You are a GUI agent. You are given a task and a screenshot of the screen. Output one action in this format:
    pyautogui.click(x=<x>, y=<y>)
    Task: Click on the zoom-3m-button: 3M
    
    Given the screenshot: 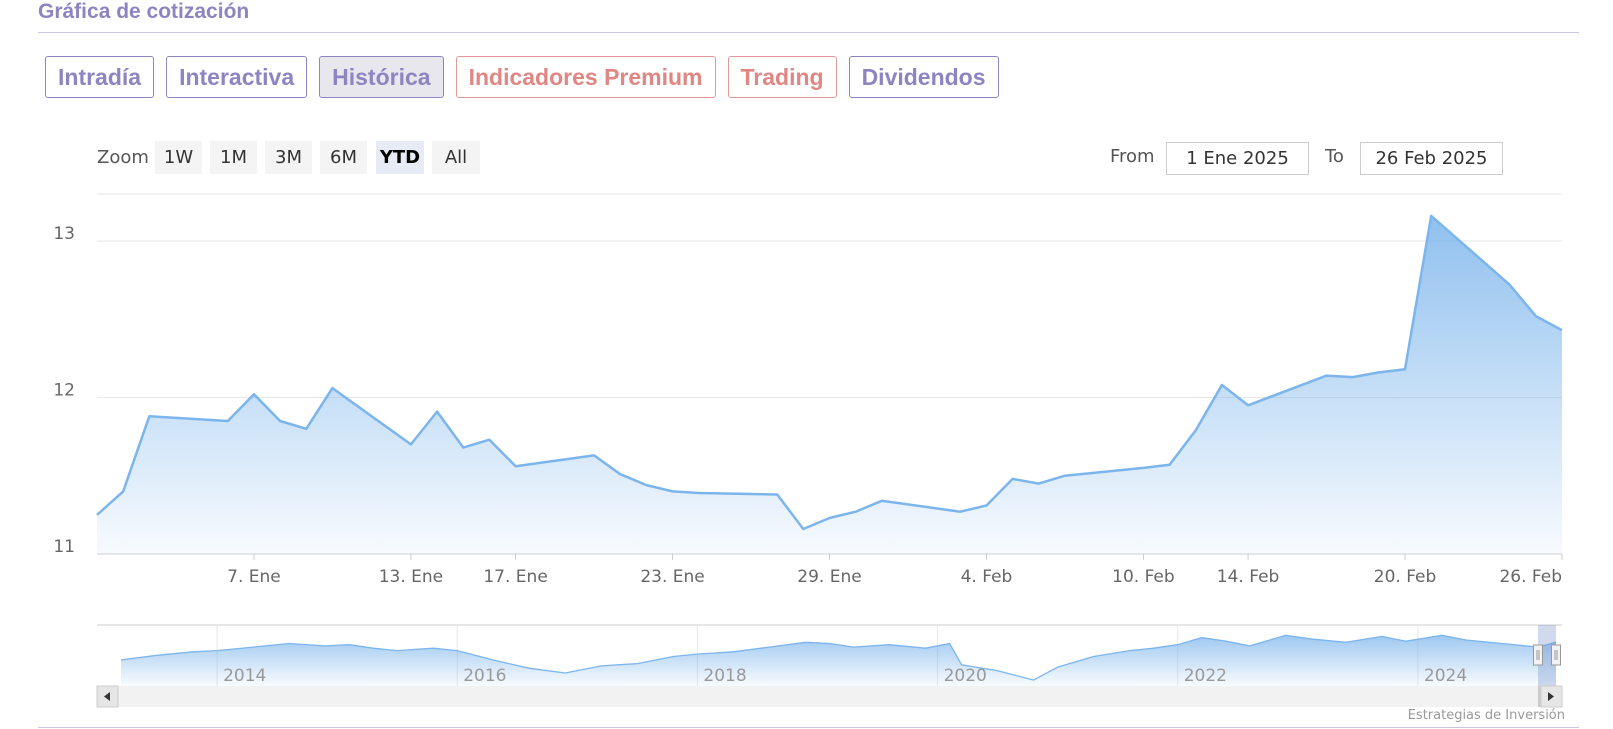 What is the action you would take?
    pyautogui.click(x=288, y=157)
    